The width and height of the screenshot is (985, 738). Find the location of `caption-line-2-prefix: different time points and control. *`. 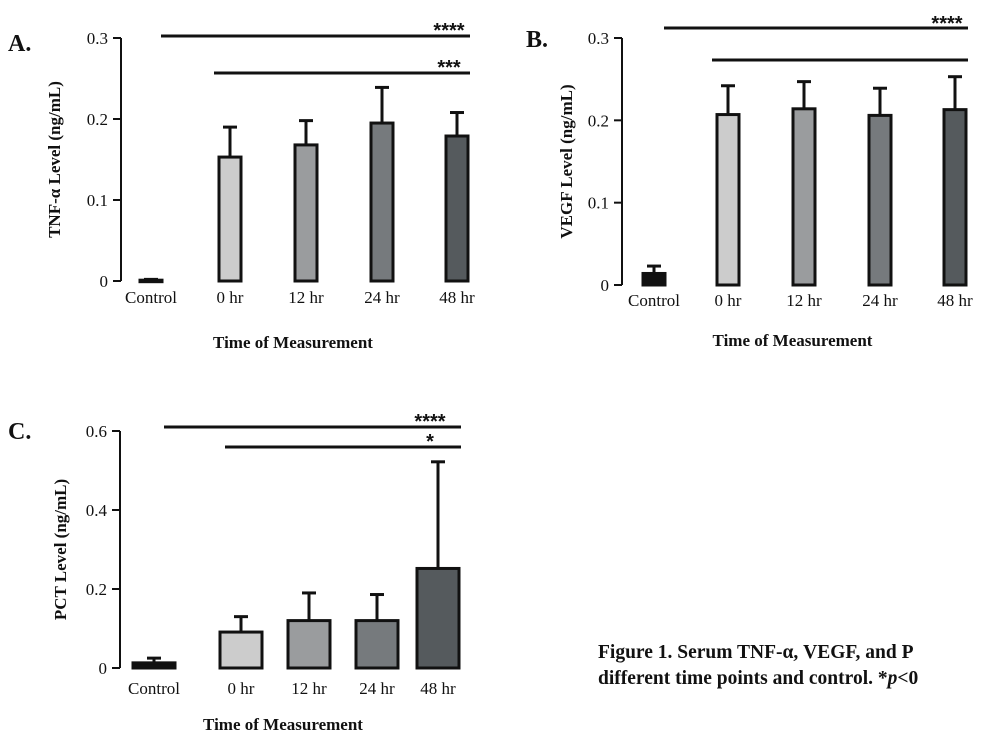

caption-line-2-prefix: different time points and control. * is located at coordinates (743, 678).